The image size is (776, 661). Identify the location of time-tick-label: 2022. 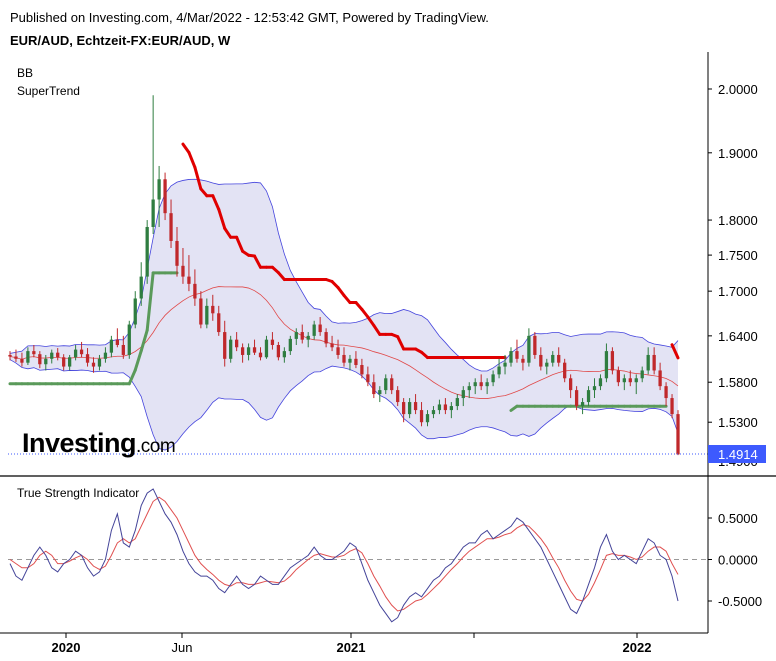
(637, 647).